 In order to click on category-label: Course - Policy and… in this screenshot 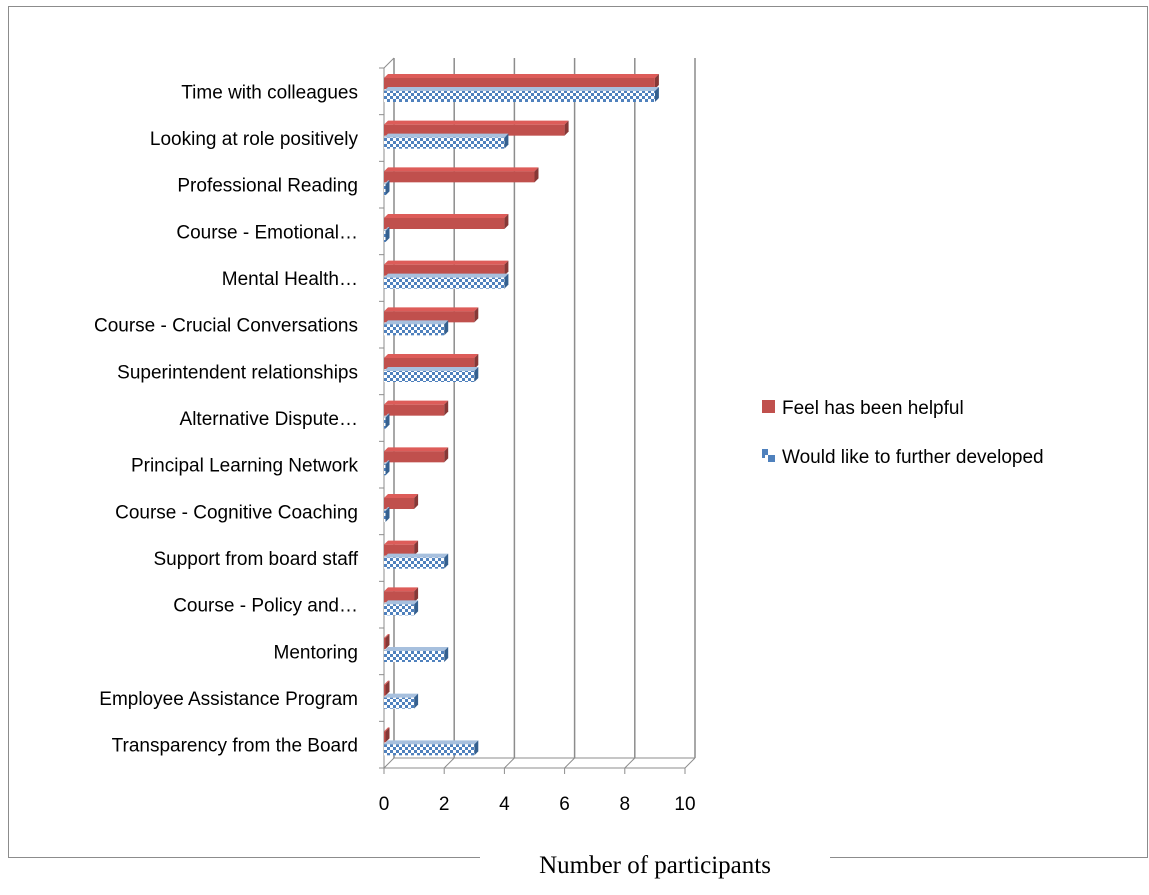, I will do `click(265, 606)`.